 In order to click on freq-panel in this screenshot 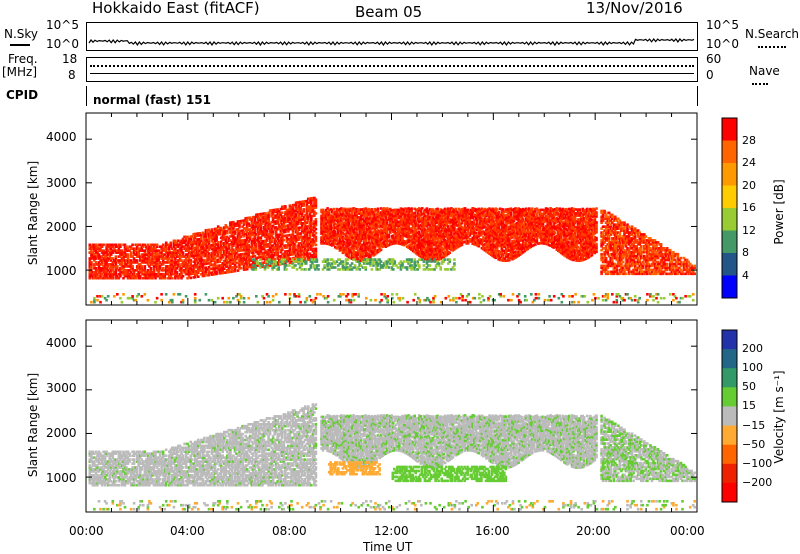, I will do `click(392, 69)`.